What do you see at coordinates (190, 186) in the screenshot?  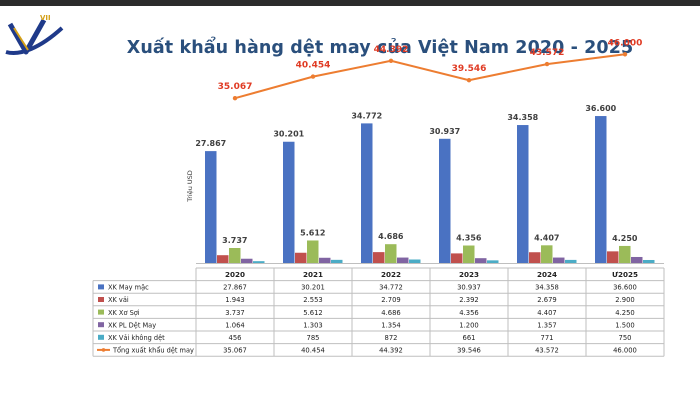 I see `y-axis-label: Triệu USD` at bounding box center [190, 186].